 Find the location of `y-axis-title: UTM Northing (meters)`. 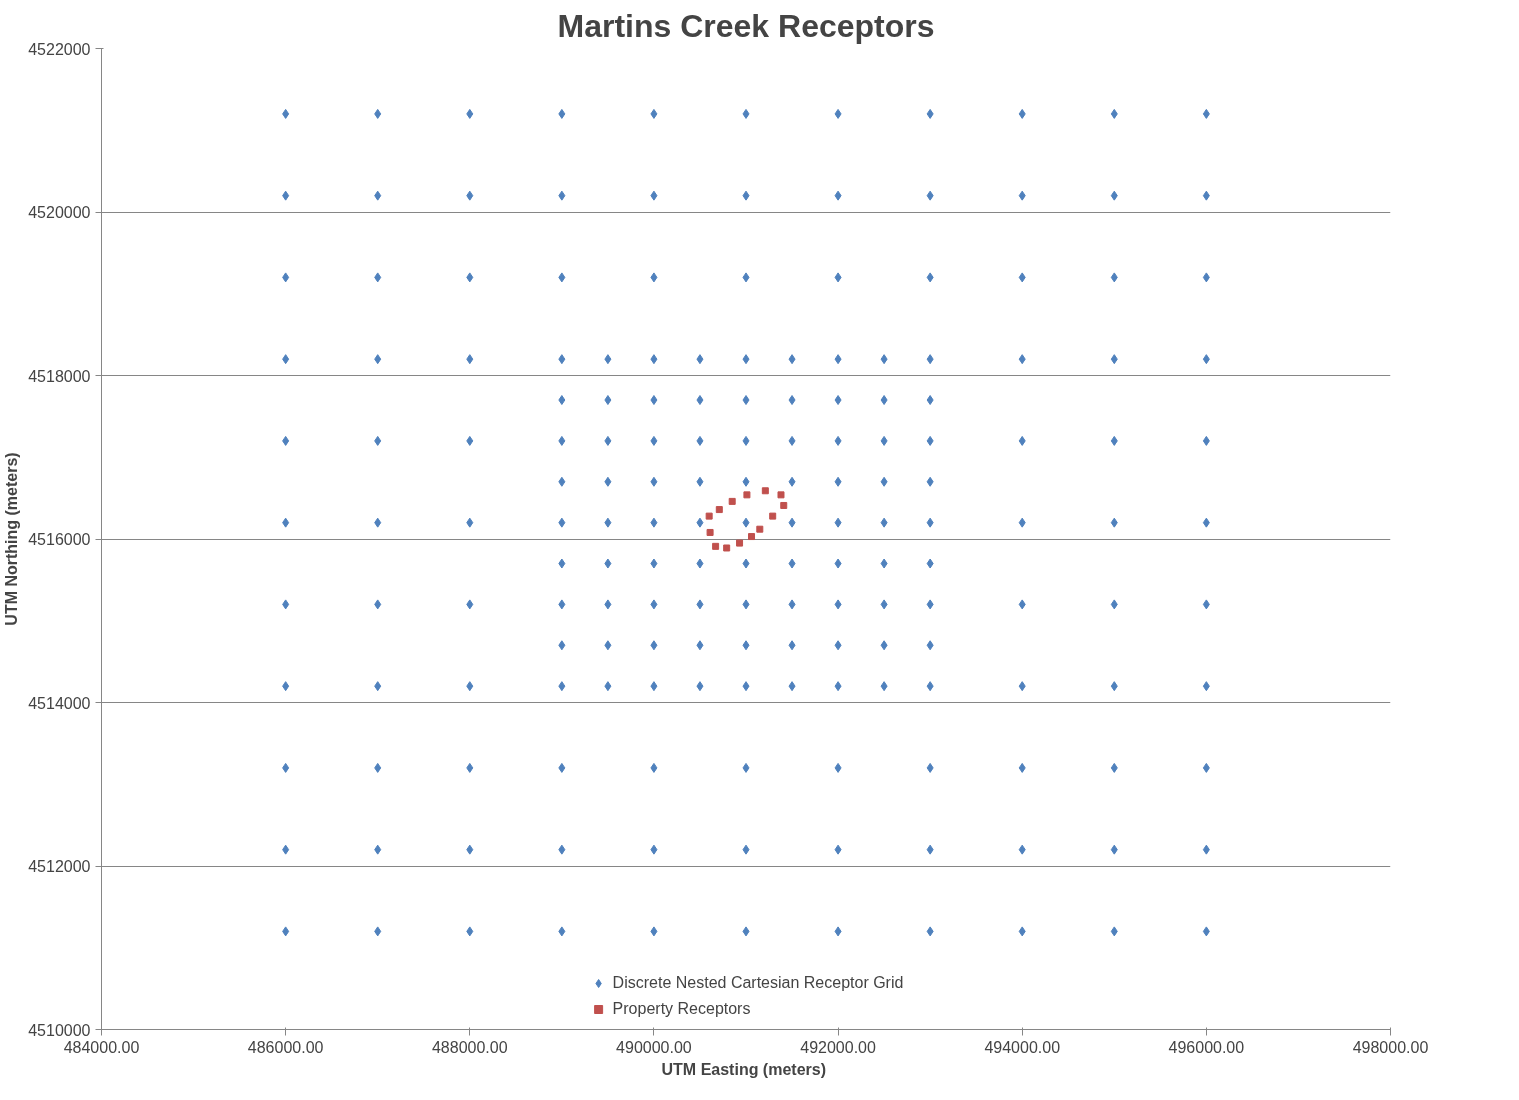

y-axis-title: UTM Northing (meters) is located at coordinates (12, 539).